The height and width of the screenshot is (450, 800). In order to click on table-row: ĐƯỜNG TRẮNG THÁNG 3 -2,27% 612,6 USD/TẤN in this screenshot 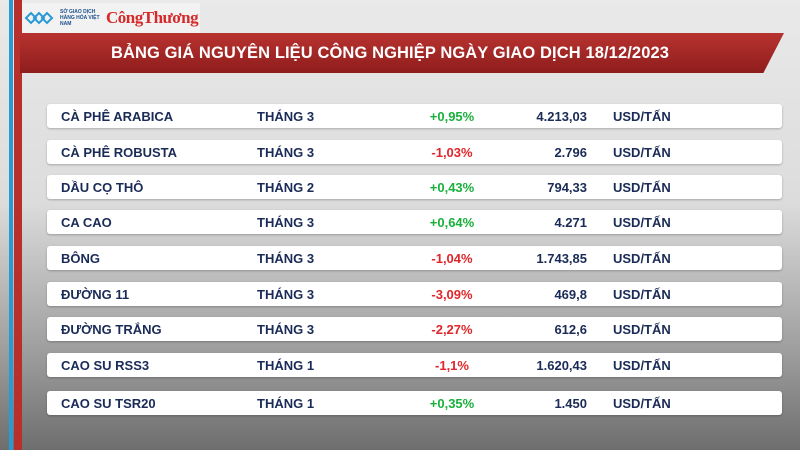, I will do `click(414, 329)`.